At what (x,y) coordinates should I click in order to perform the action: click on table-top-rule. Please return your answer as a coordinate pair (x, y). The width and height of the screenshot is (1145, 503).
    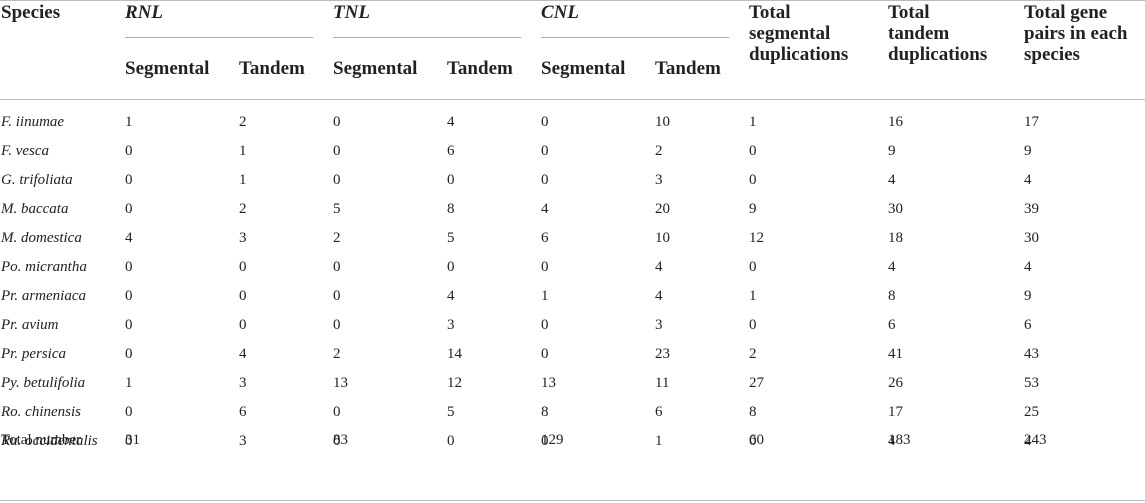
    Looking at the image, I should click on (572, 0).